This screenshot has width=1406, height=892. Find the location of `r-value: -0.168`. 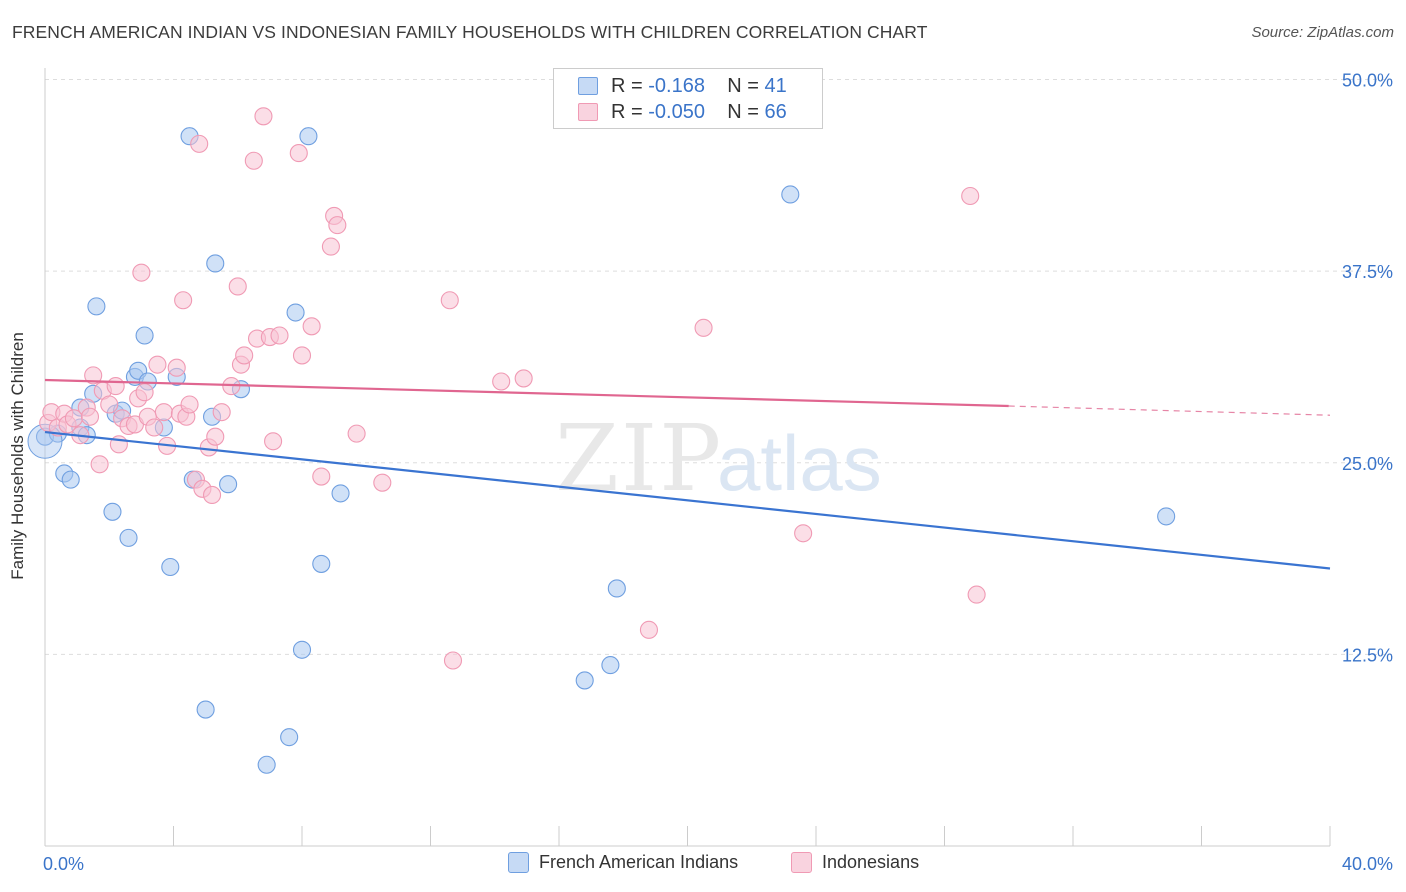

r-value: -0.168 is located at coordinates (676, 86).